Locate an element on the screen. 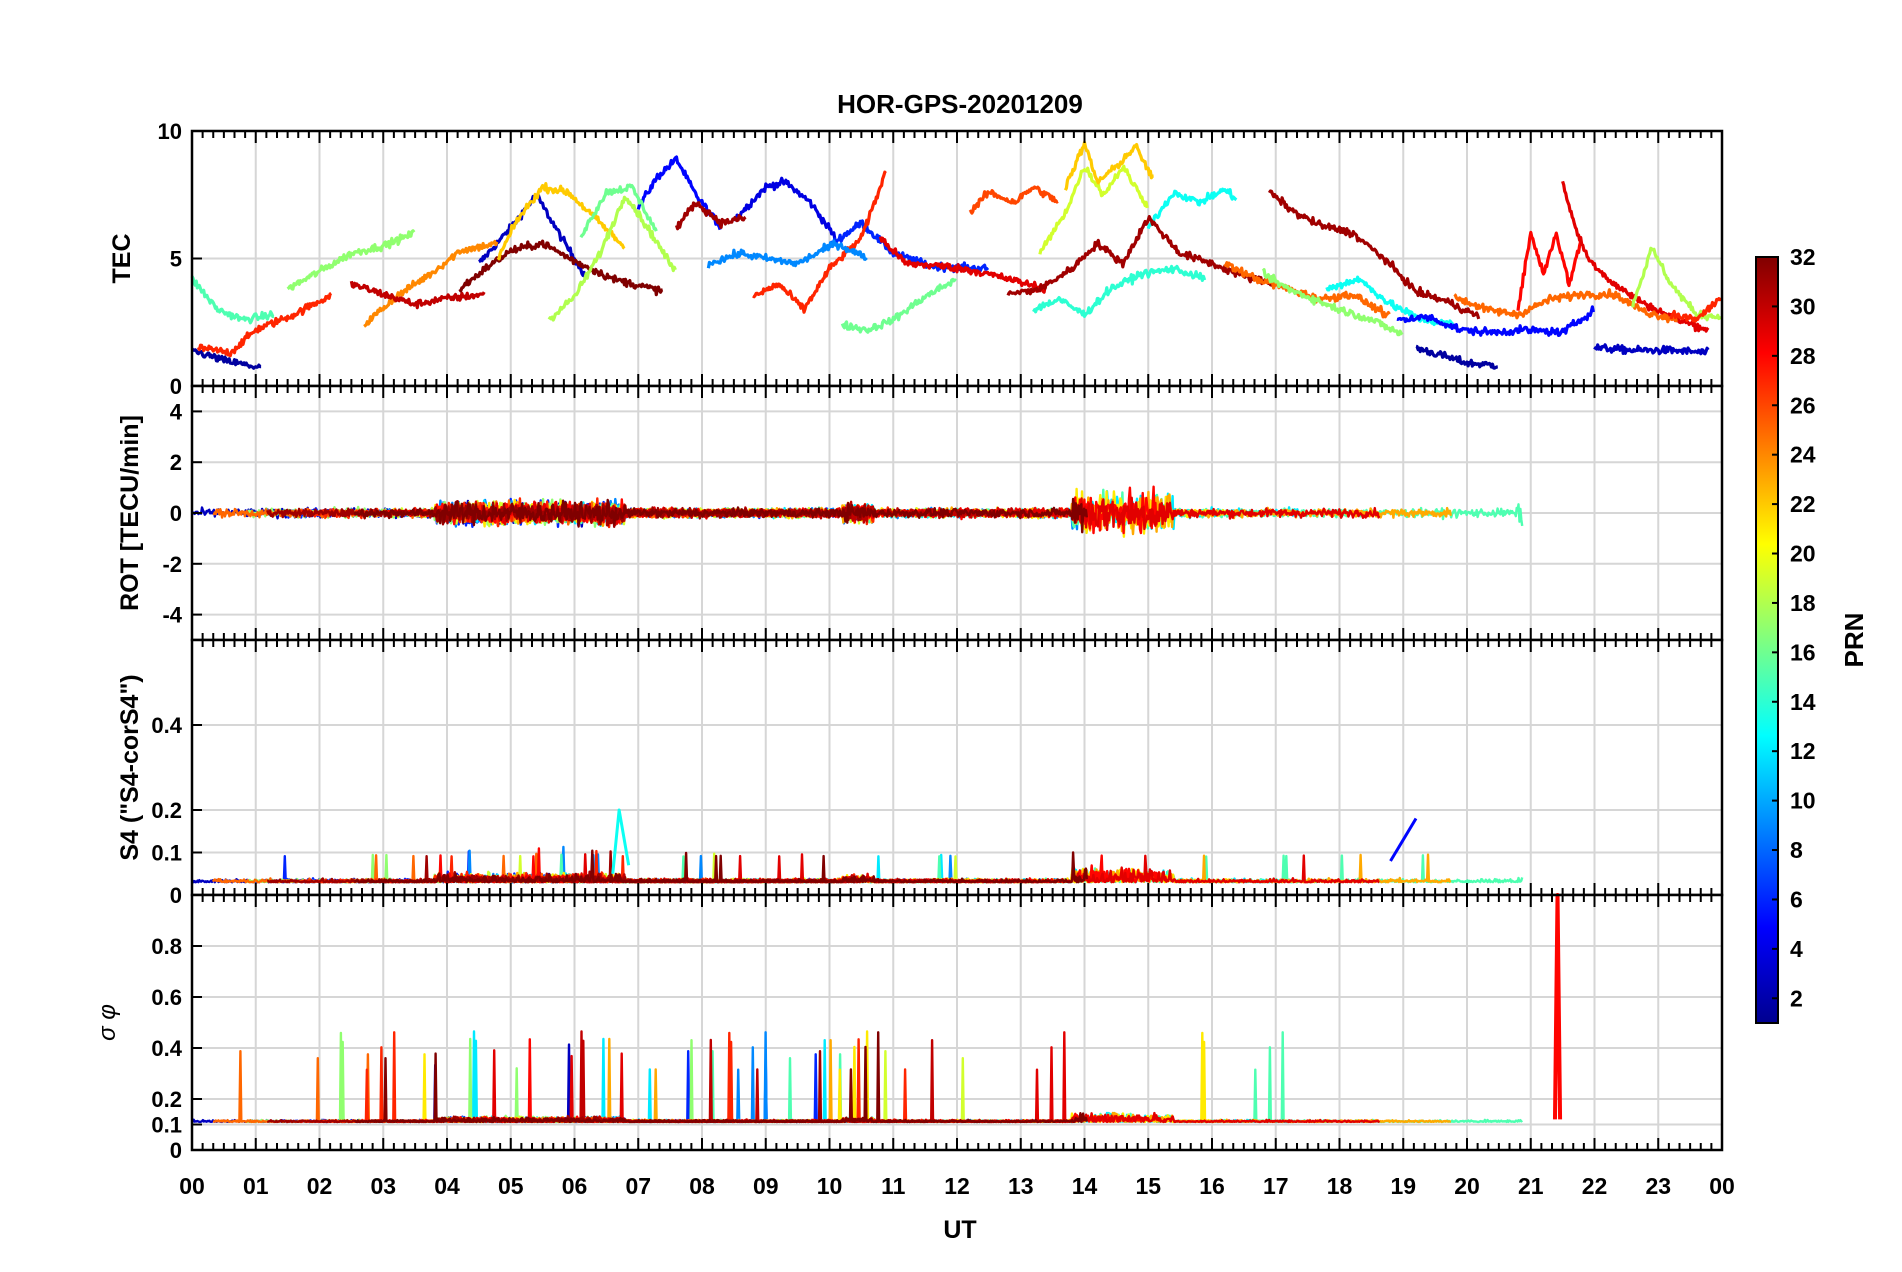 Image resolution: width=1902 pixels, height=1272 pixels. x-tick-label: 16 is located at coordinates (1212, 1186).